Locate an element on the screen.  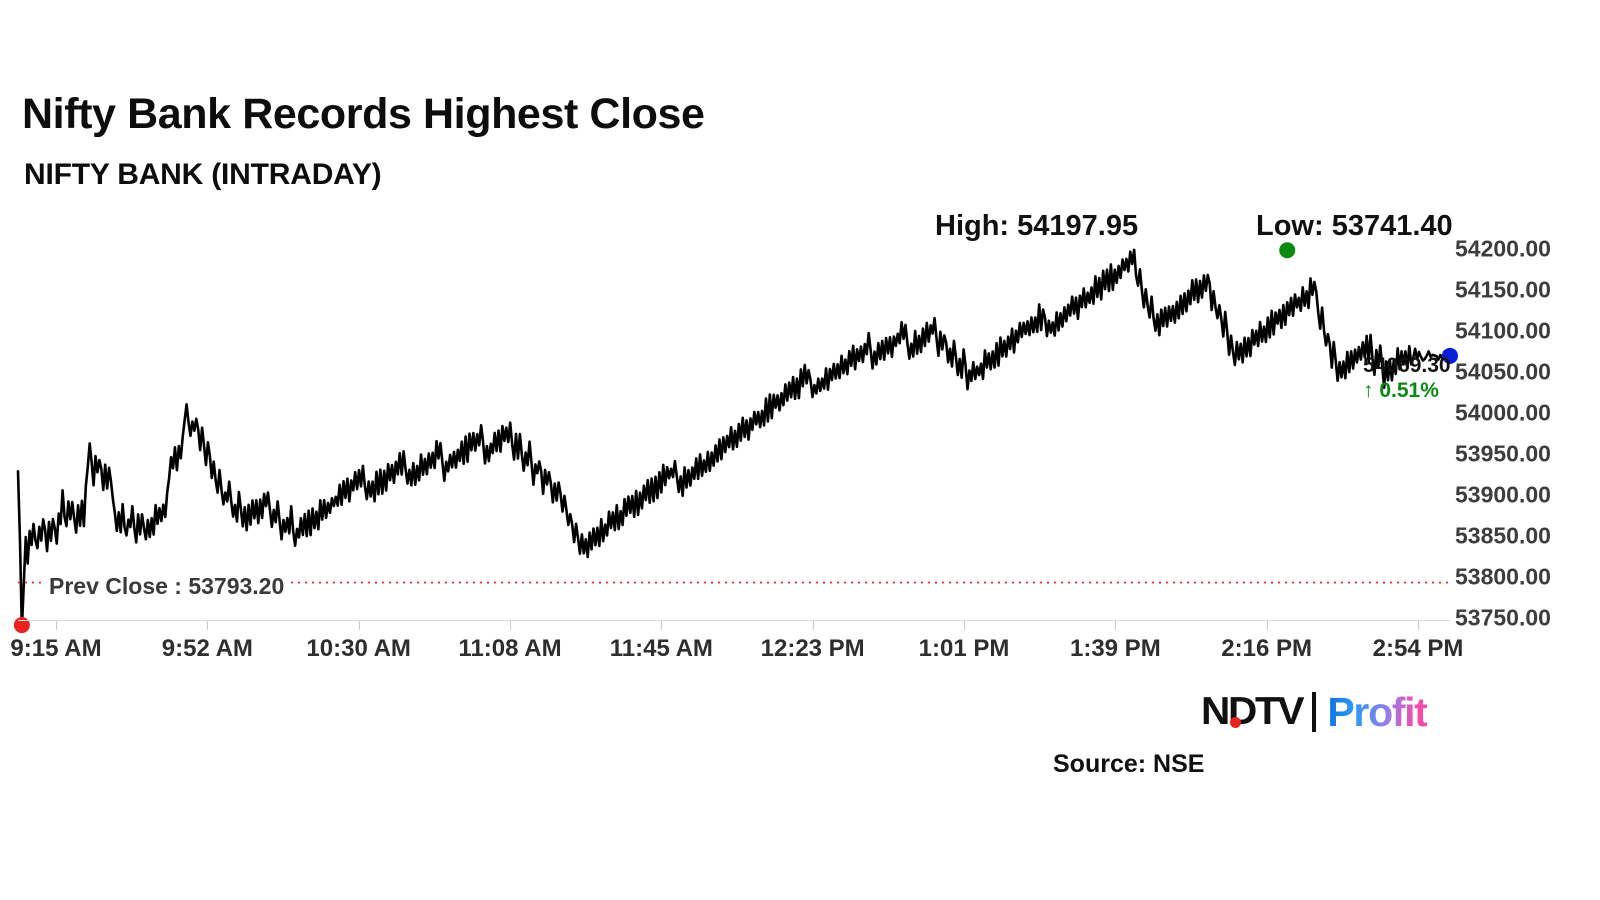
brand-ndtv-text: NDTV is located at coordinates (1253, 711).